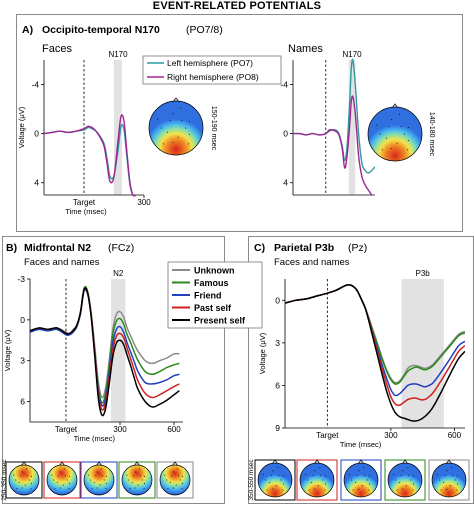 Image resolution: width=474 pixels, height=505 pixels. Describe the element at coordinates (174, 429) in the screenshot. I see `n2-x-tick-label: 600` at that location.